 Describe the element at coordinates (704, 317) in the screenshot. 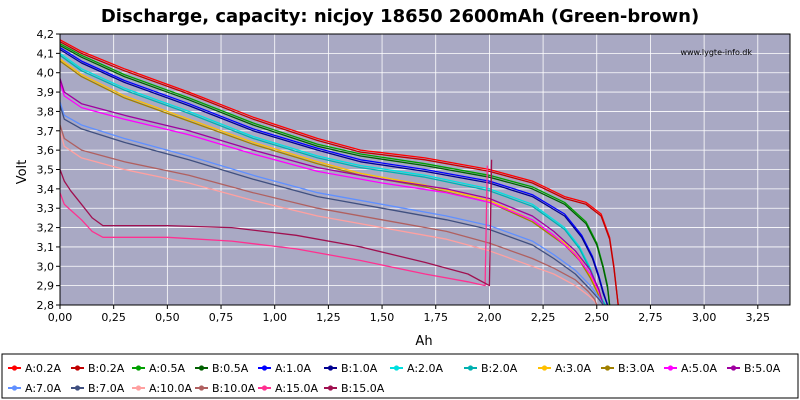

I see `x-tick-label: 3,00` at that location.